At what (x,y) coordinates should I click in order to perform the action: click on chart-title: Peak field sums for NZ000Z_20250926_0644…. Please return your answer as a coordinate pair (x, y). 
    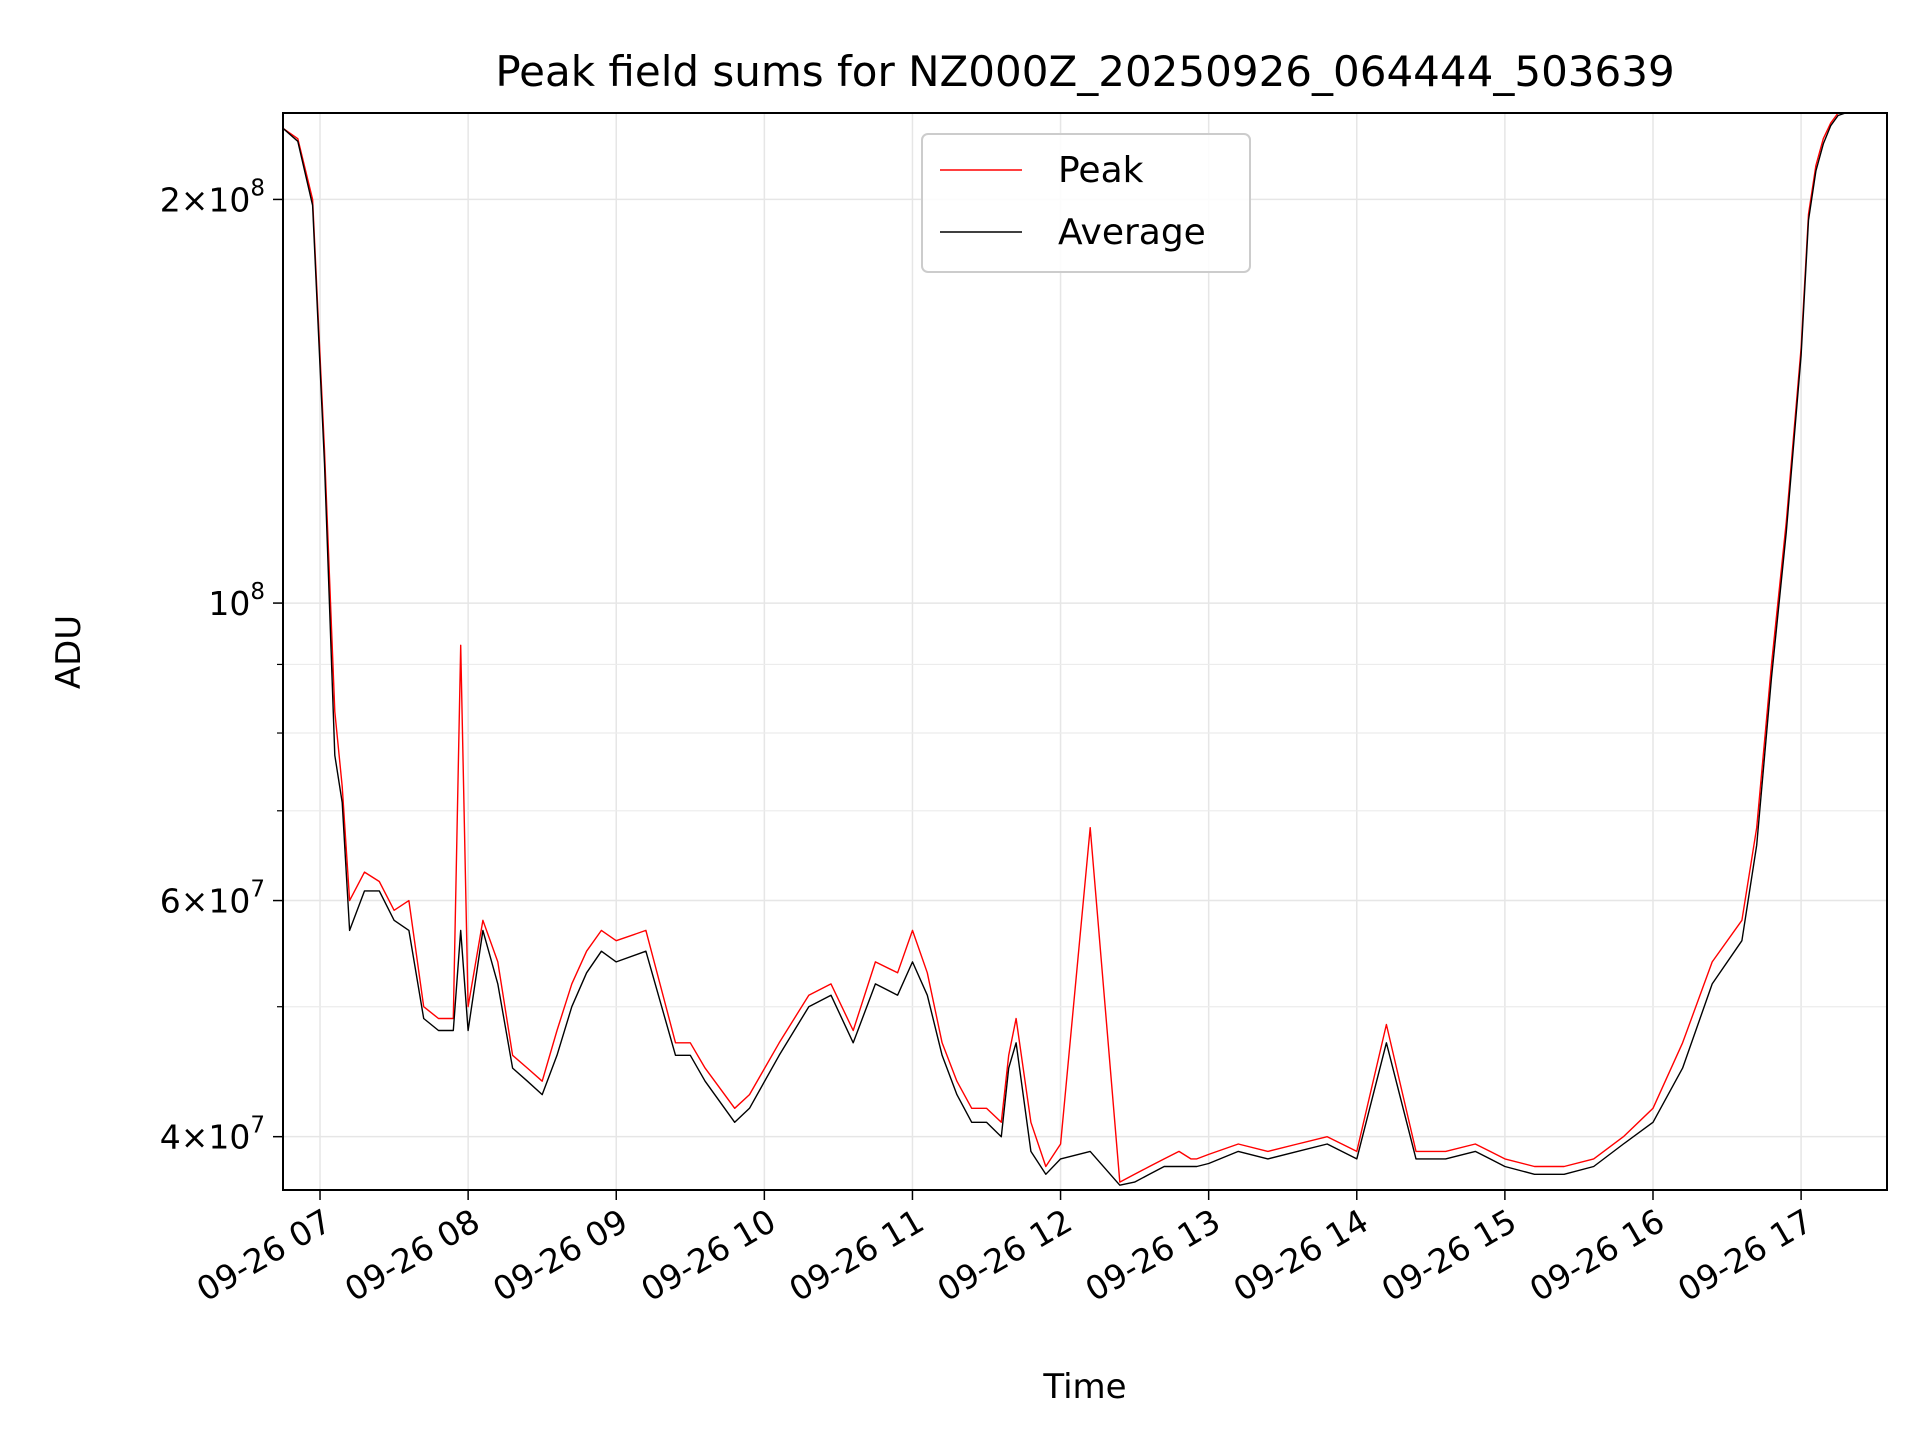
    Looking at the image, I should click on (1084, 71).